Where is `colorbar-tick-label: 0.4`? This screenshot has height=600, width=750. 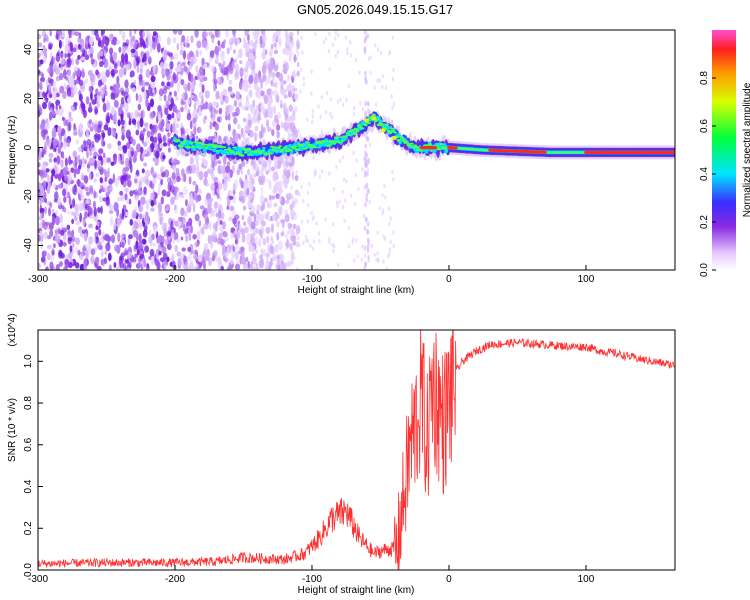
colorbar-tick-label: 0.4 is located at coordinates (704, 174).